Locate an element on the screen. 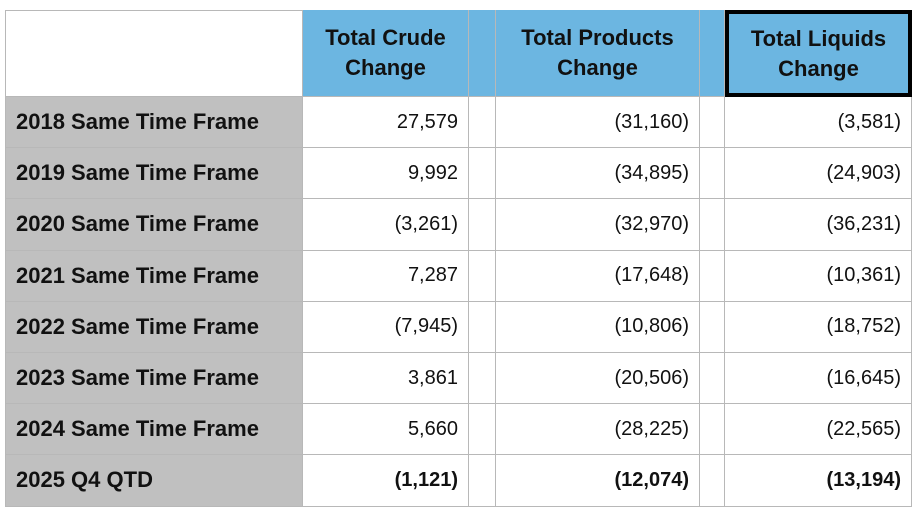 This screenshot has width=920, height=512. value-cell: (10,806) is located at coordinates (598, 327).